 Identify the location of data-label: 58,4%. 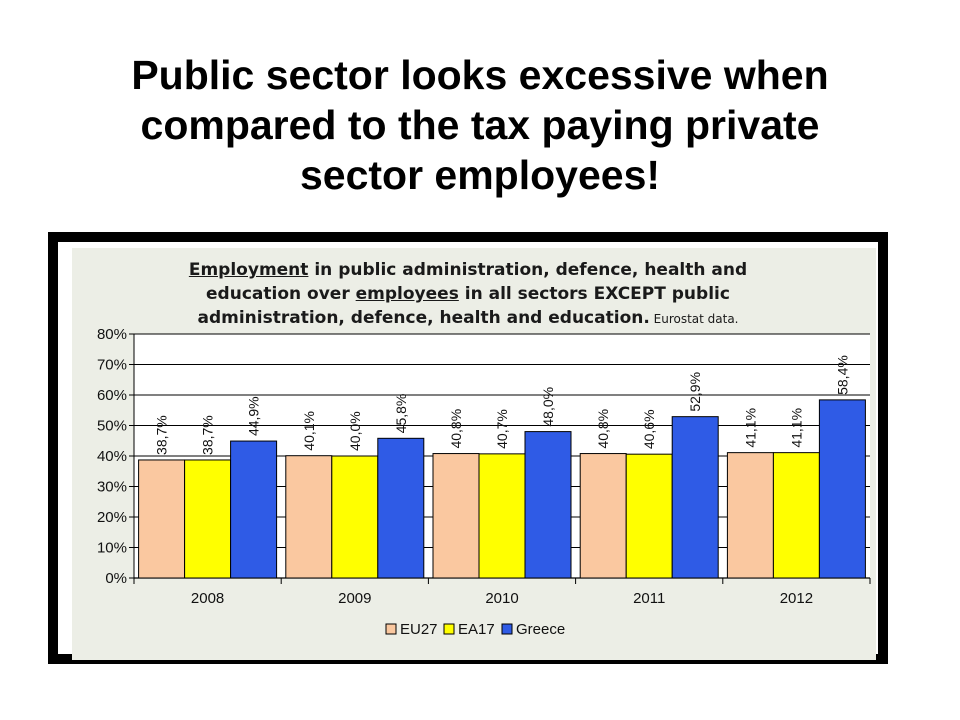
(842, 375).